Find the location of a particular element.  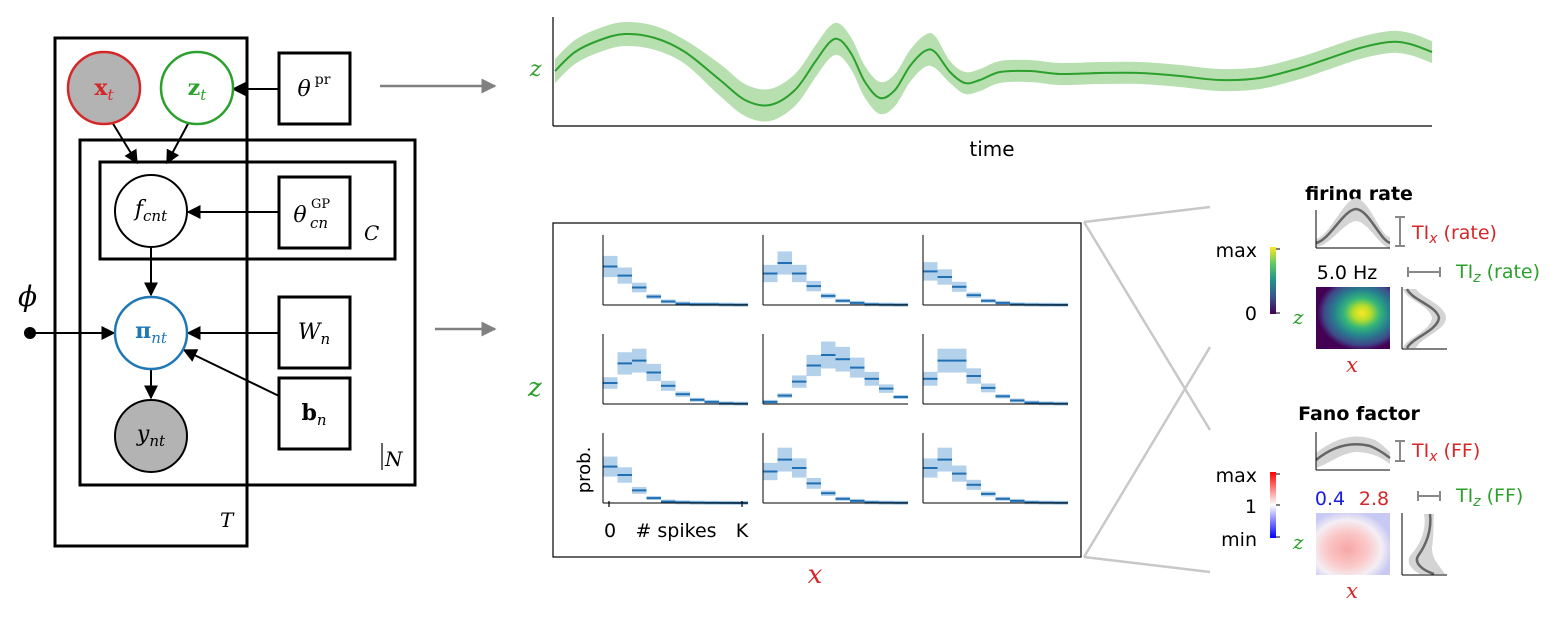

theta-pr-label: θ pr is located at coordinates (314, 87).